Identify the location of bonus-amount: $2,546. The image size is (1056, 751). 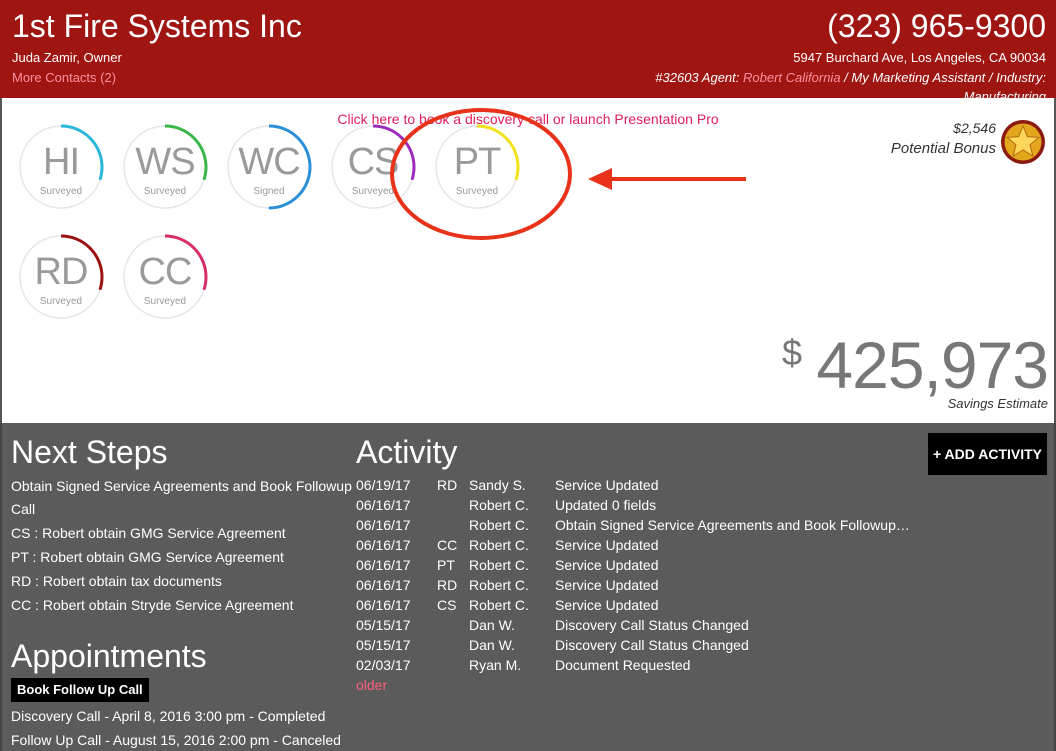
(974, 128).